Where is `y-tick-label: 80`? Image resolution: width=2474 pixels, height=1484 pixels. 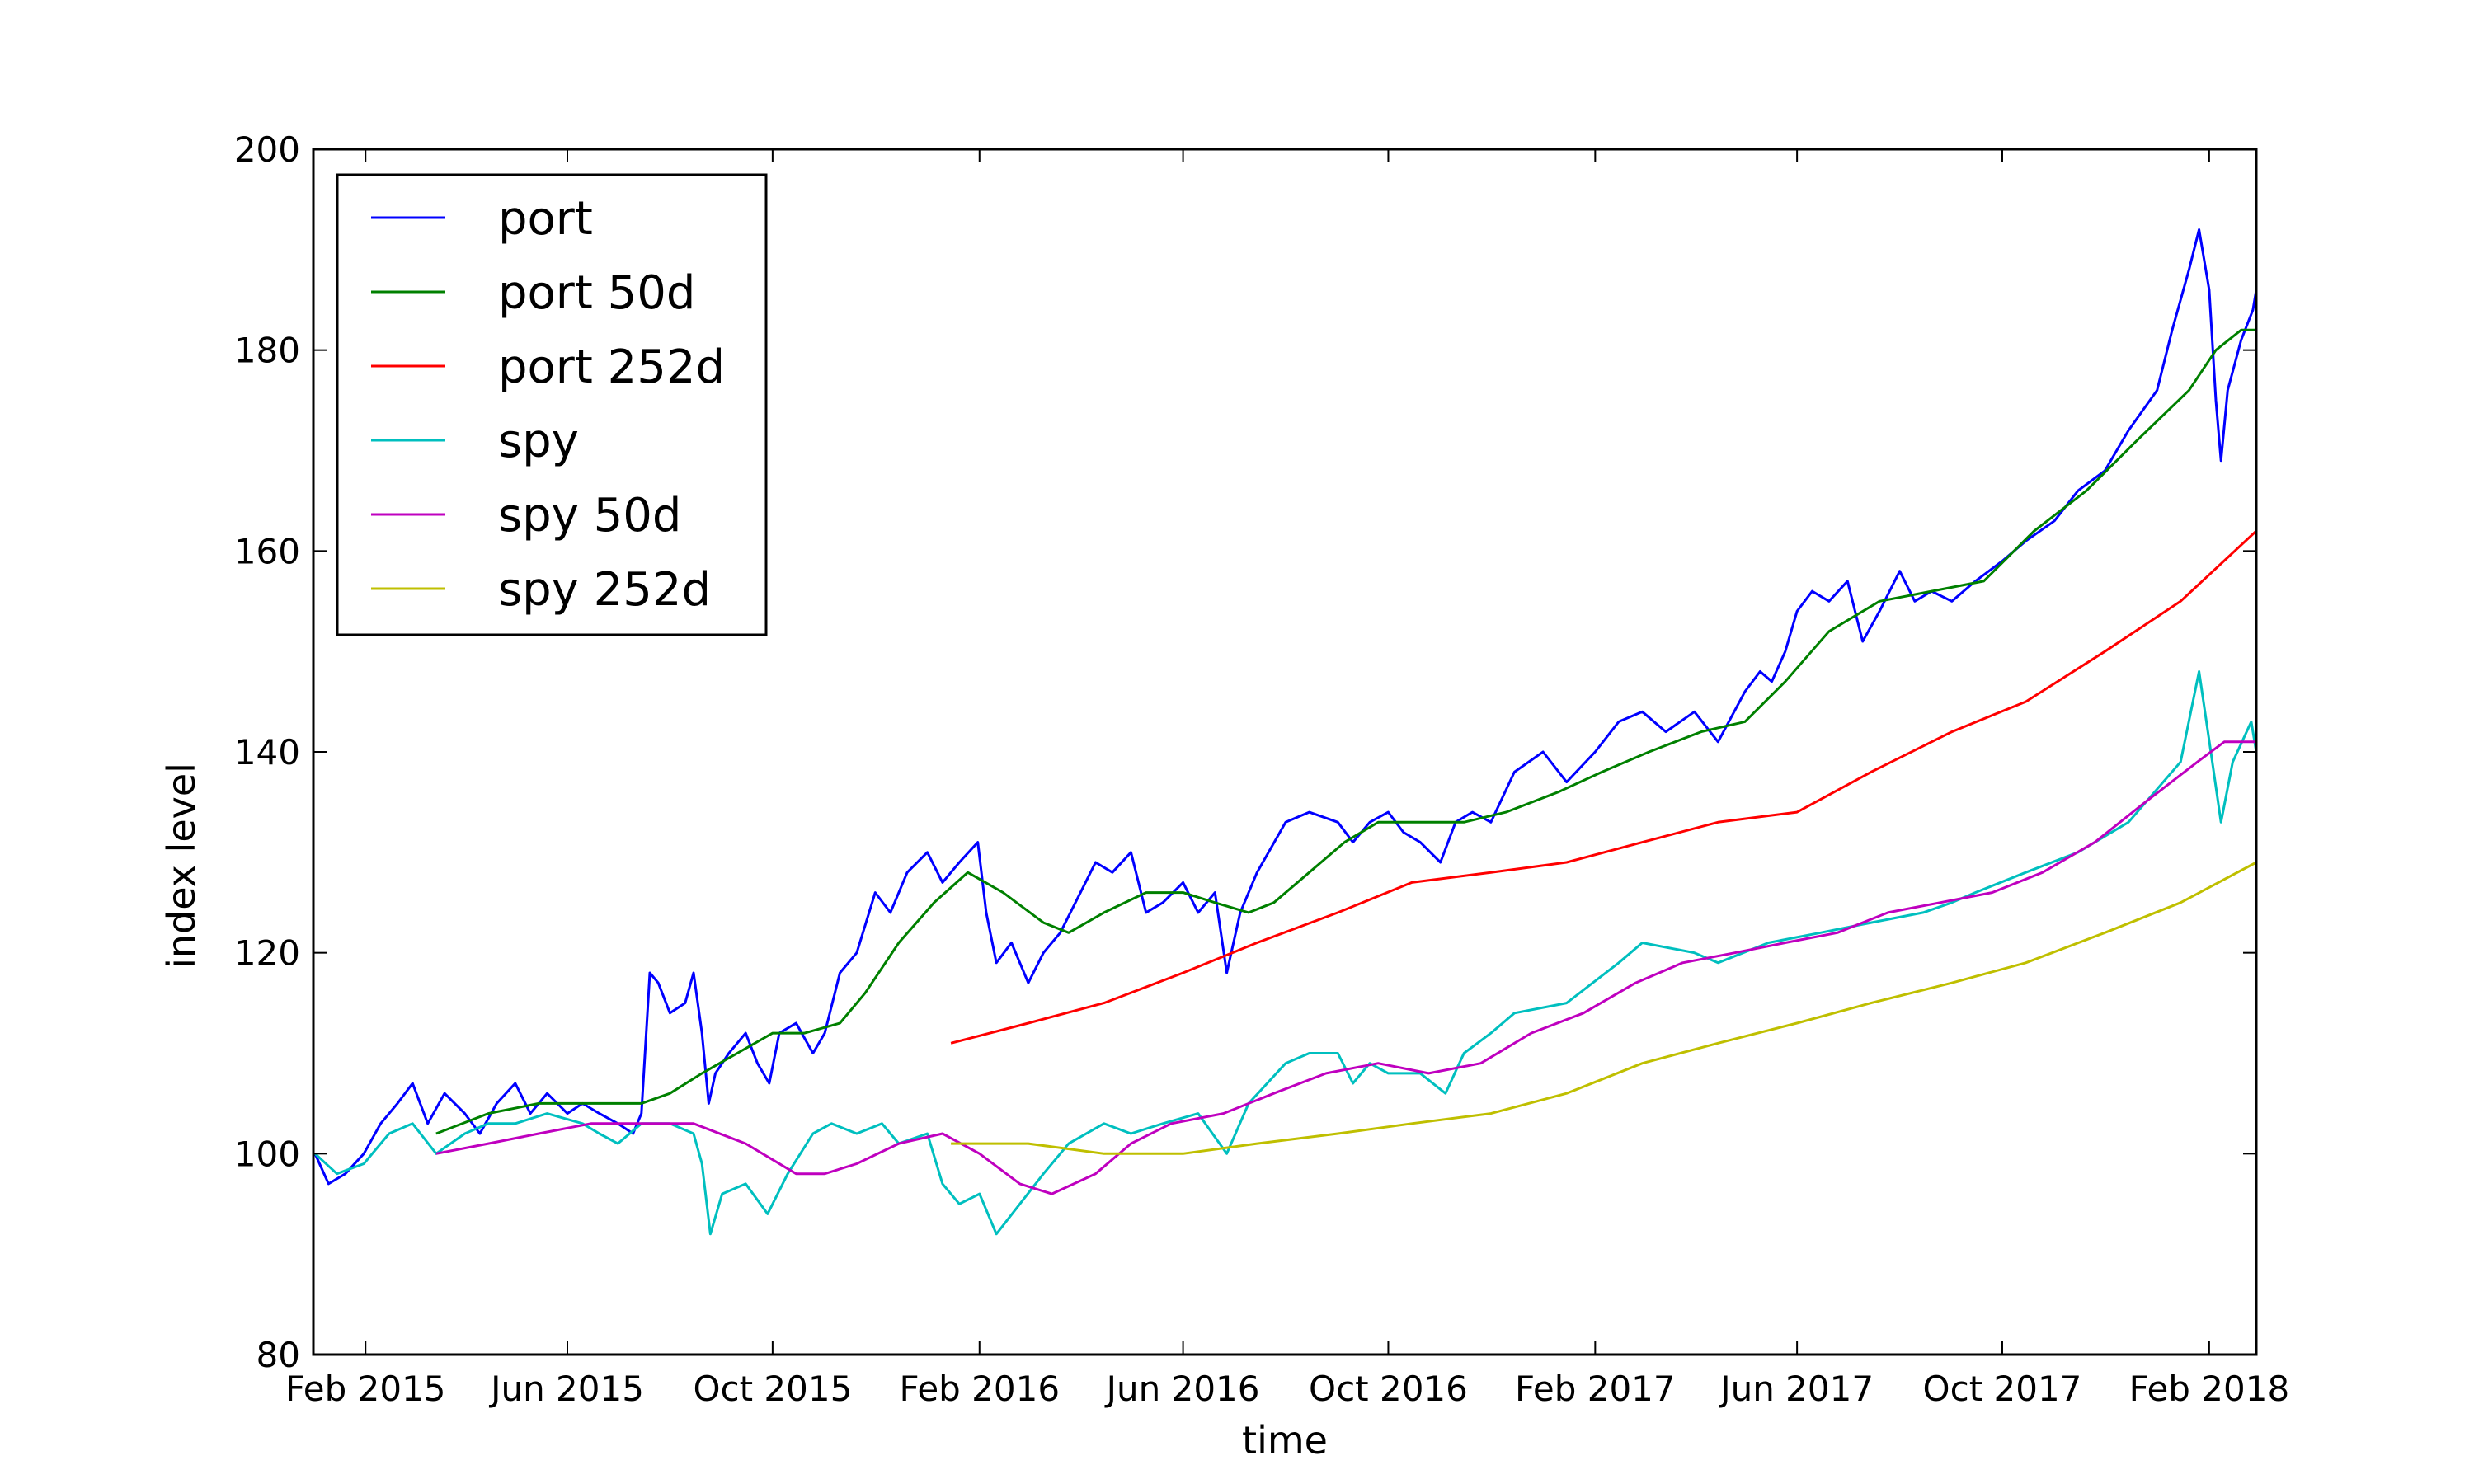 y-tick-label: 80 is located at coordinates (278, 1355).